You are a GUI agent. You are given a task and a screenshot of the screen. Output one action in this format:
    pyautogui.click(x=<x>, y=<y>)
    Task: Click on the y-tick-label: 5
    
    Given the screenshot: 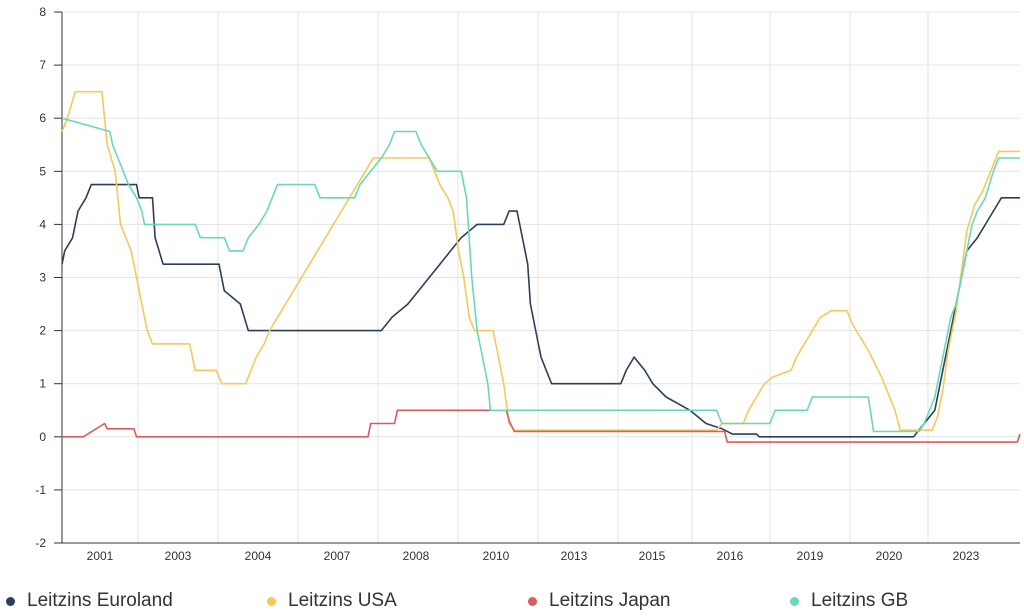 What is the action you would take?
    pyautogui.click(x=42, y=171)
    